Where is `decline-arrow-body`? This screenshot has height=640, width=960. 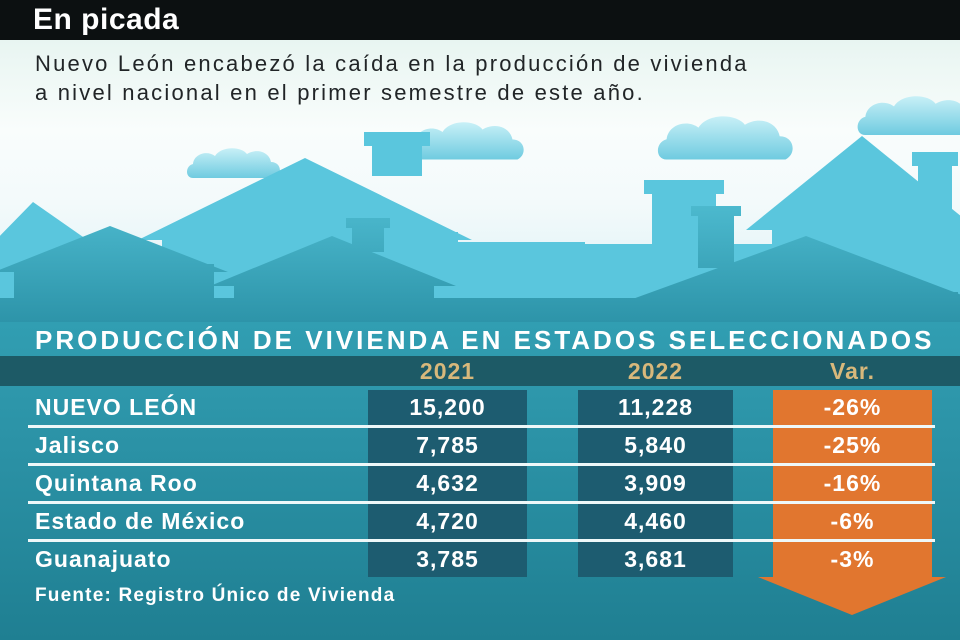 decline-arrow-body is located at coordinates (852, 483).